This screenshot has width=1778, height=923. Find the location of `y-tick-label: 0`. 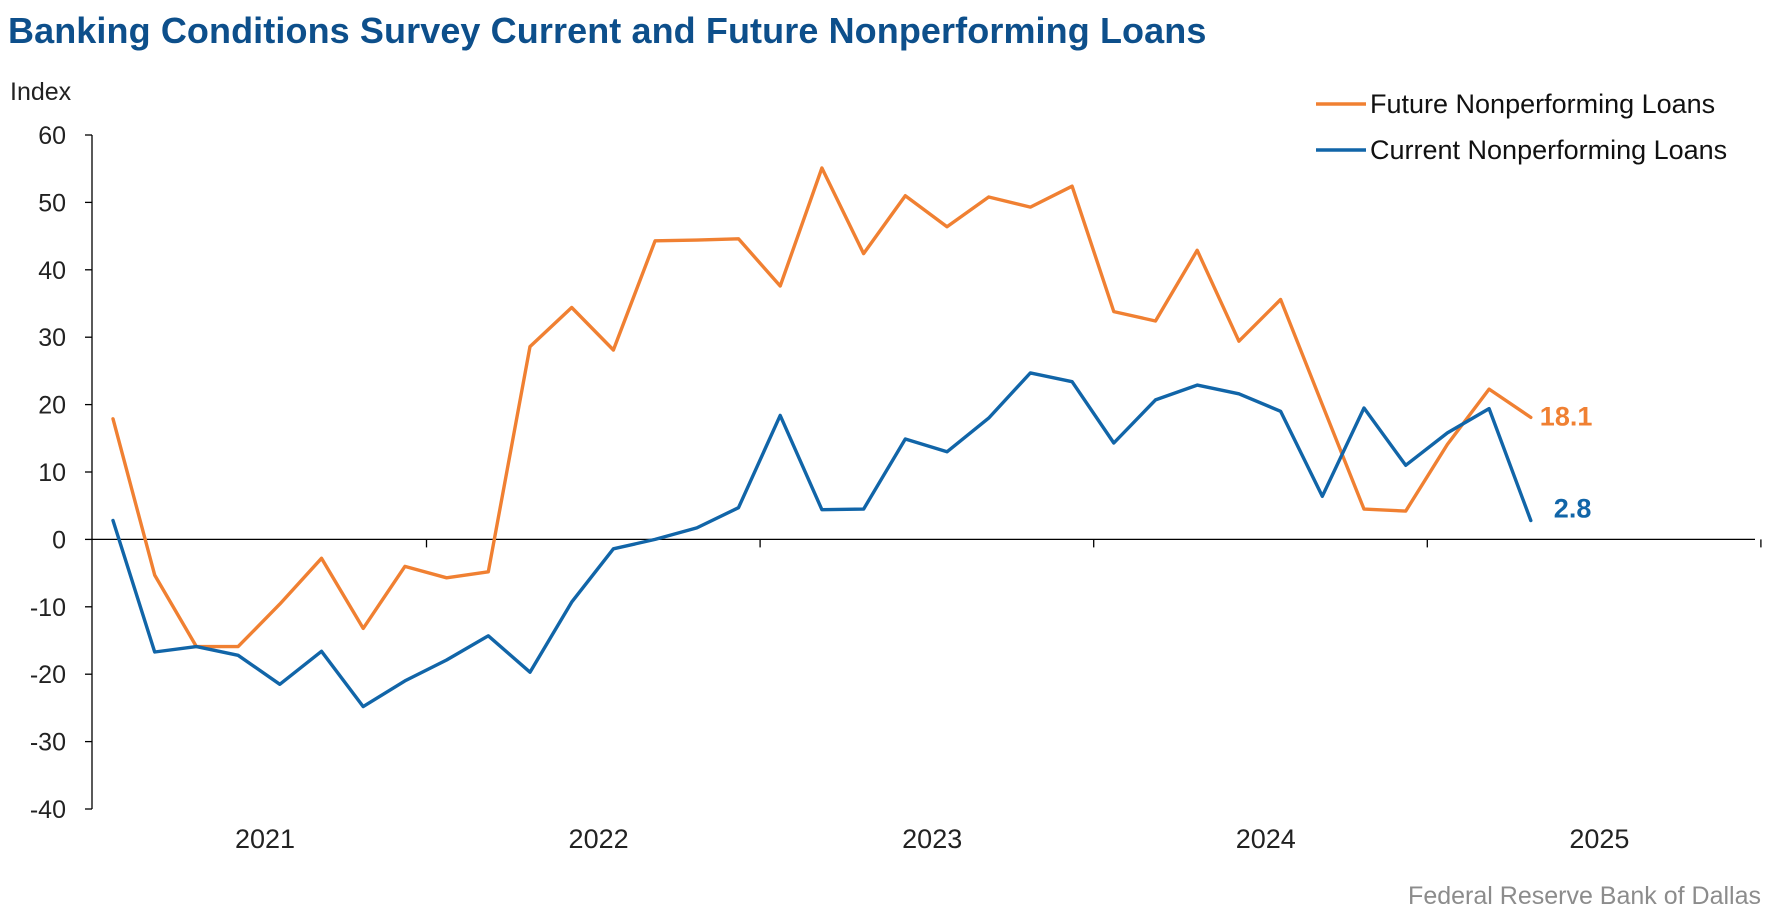

y-tick-label: 0 is located at coordinates (59, 540).